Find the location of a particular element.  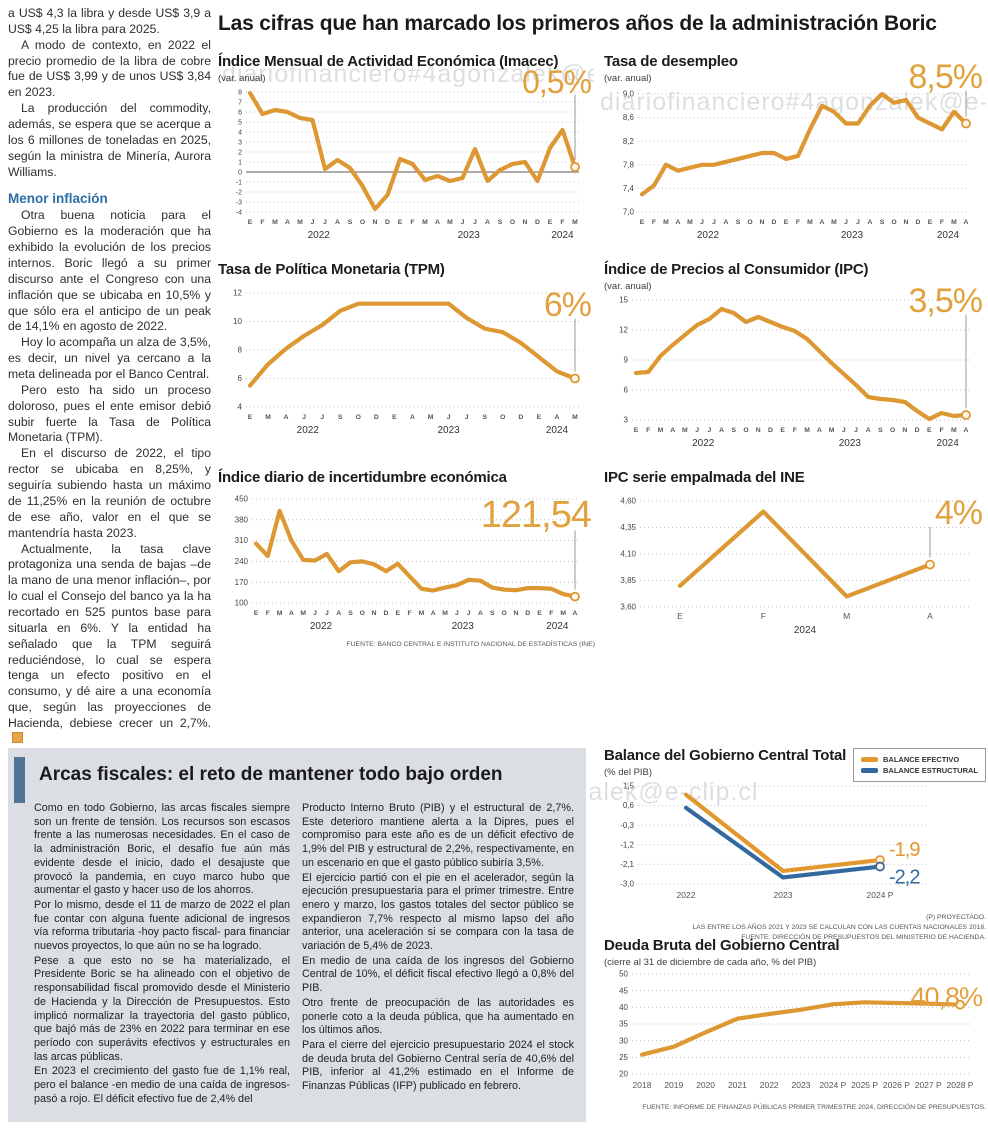

y-tick-label: 4,10 is located at coordinates (628, 553).